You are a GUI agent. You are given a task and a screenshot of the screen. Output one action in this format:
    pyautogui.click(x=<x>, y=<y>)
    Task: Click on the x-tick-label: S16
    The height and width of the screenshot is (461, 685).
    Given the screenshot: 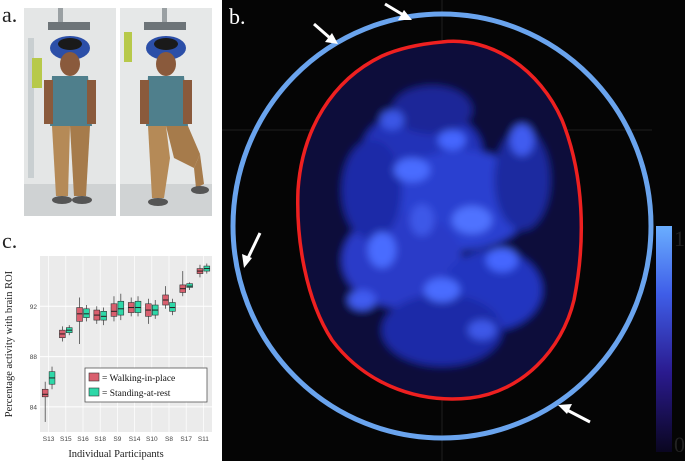 What is the action you would take?
    pyautogui.click(x=83, y=439)
    